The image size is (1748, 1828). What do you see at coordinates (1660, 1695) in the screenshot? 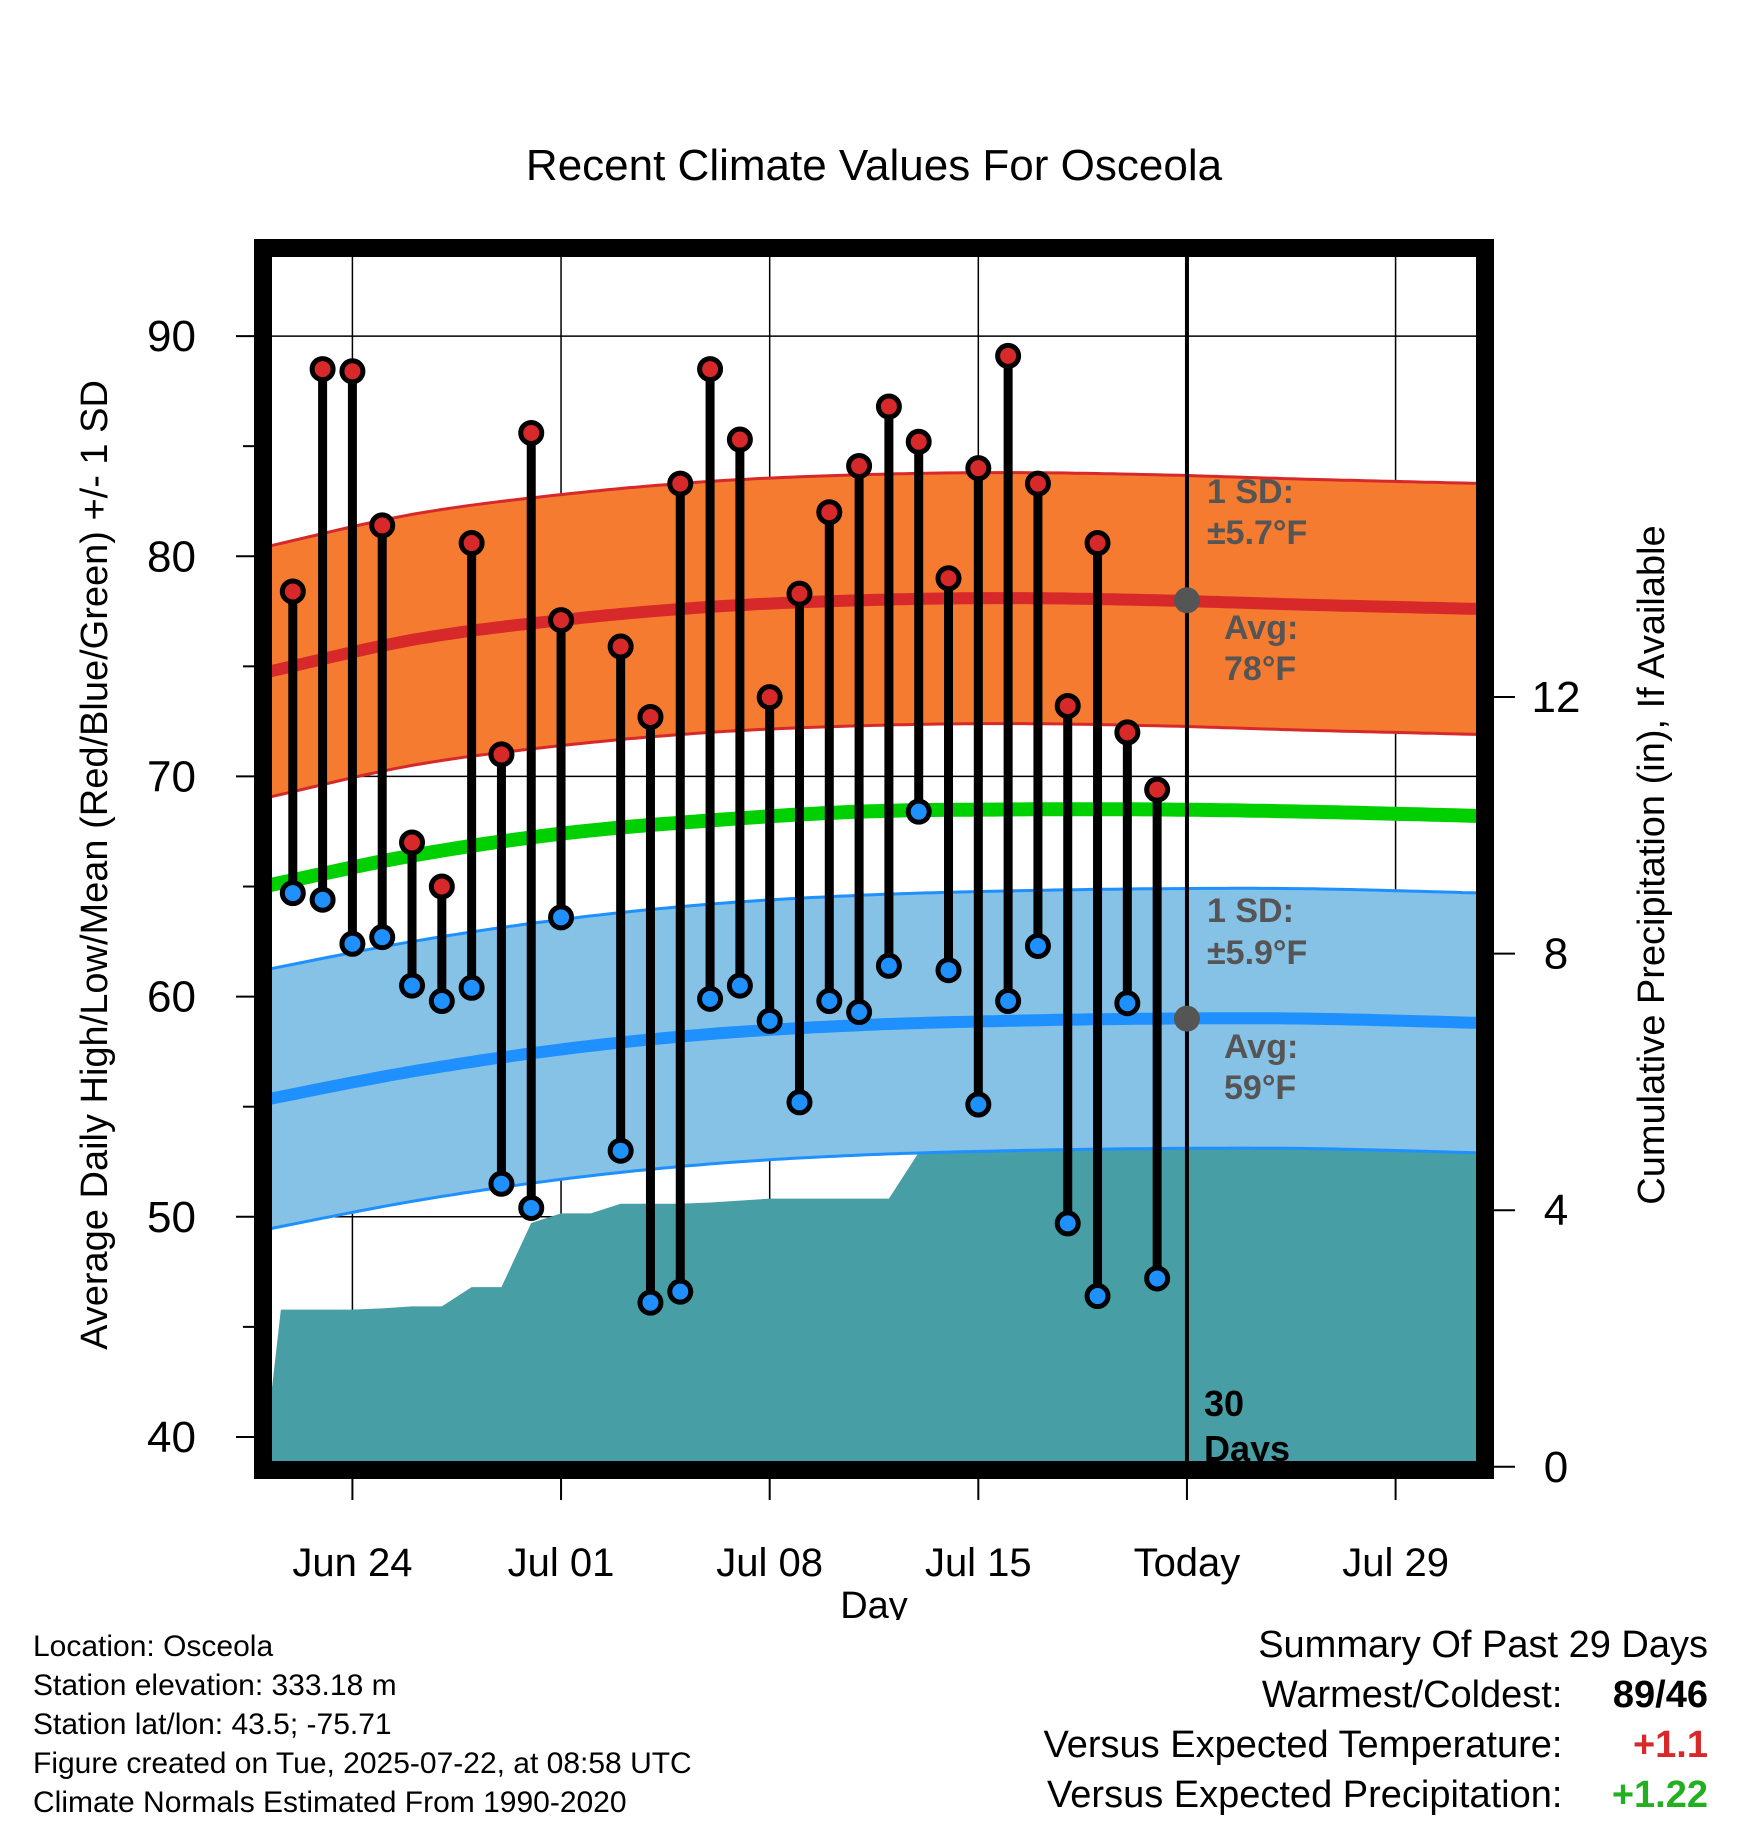
I see `warmest-coldest-value: 89/46` at bounding box center [1660, 1695].